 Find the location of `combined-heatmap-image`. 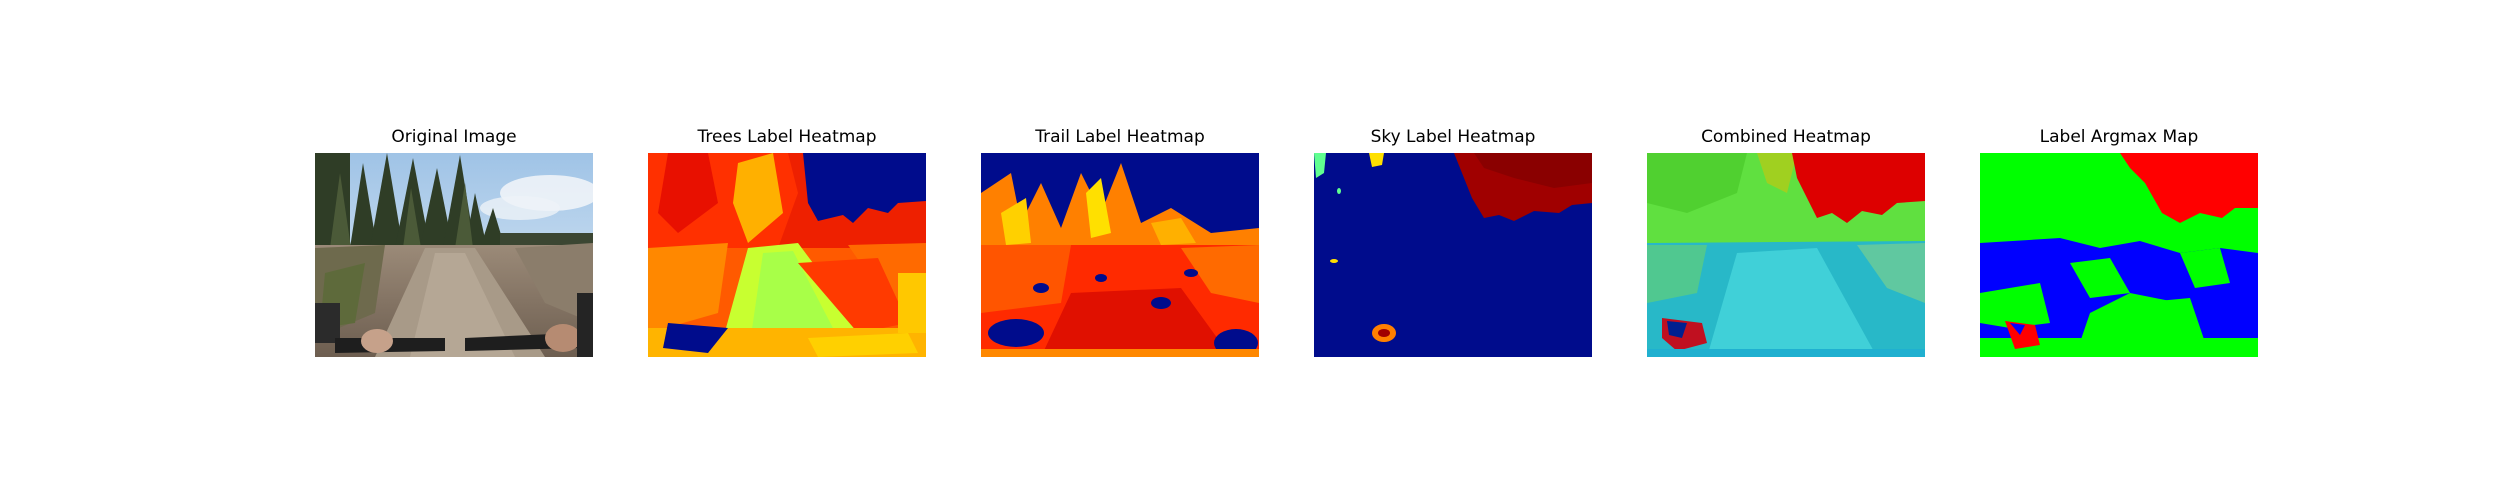

combined-heatmap-image is located at coordinates (1786, 255).